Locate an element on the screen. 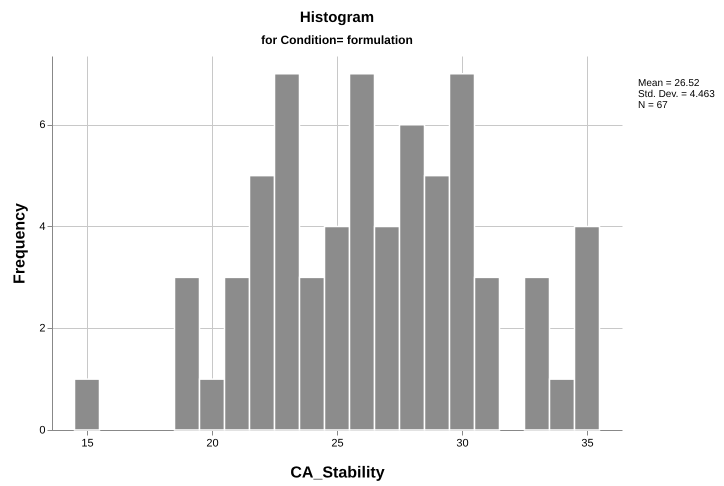 The height and width of the screenshot is (486, 724). x-axis-title: CA_Stability is located at coordinates (337, 473).